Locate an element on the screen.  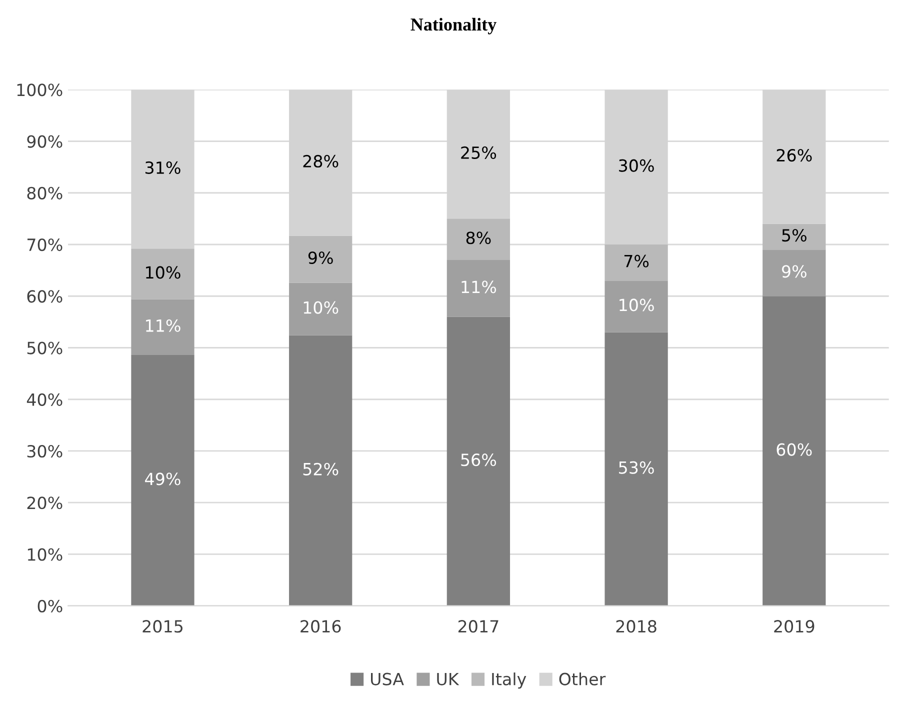
data-label: 8% is located at coordinates (478, 238).